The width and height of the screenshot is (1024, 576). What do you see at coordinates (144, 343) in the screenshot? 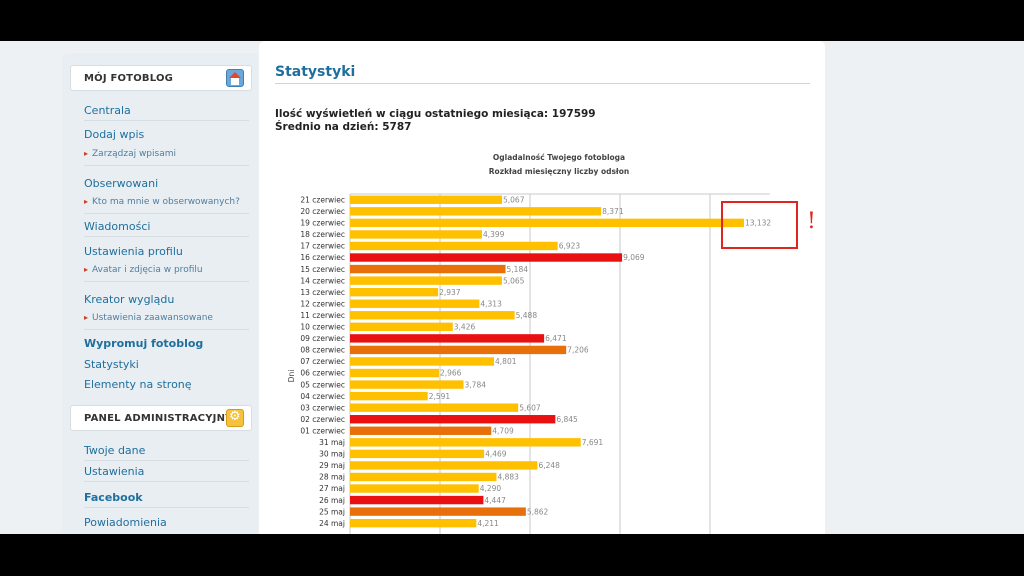
I see `sidebar-item-wypromuj: Wypromuj fotoblog` at bounding box center [144, 343].